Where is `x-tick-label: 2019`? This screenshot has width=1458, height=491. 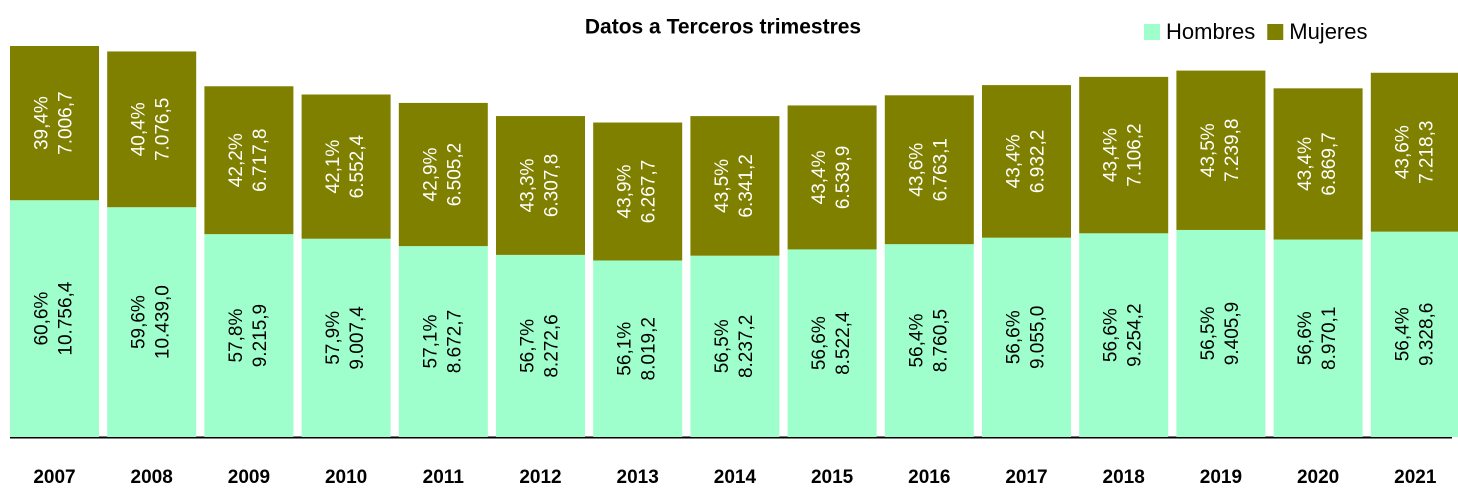
x-tick-label: 2019 is located at coordinates (1221, 477).